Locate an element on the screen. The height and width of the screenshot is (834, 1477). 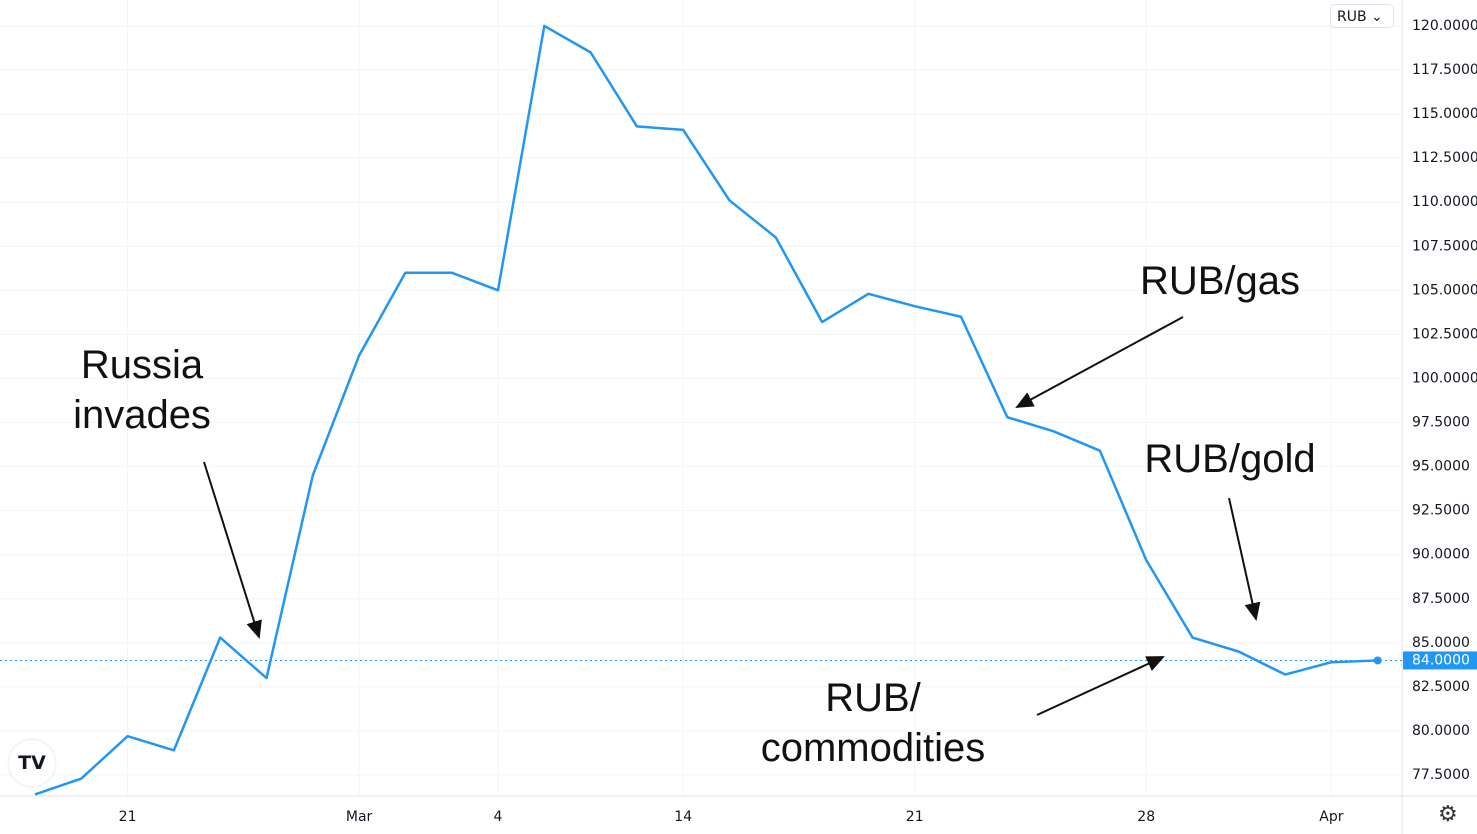
y-tick-label: 97.5000 is located at coordinates (1441, 423).